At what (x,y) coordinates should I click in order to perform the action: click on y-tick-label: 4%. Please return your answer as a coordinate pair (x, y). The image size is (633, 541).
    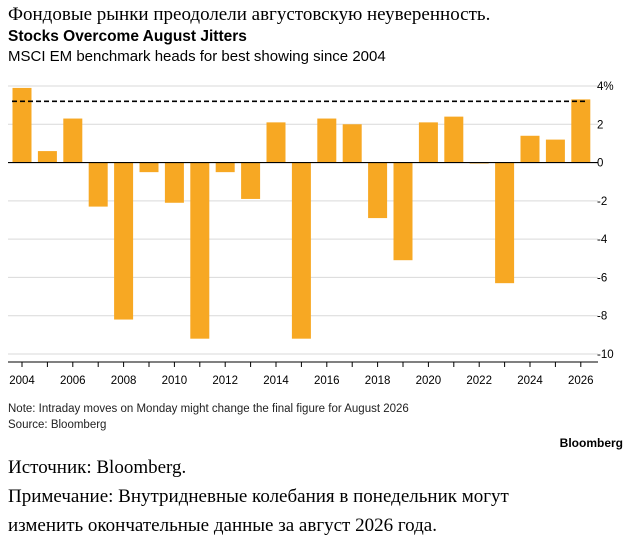
    Looking at the image, I should click on (605, 87).